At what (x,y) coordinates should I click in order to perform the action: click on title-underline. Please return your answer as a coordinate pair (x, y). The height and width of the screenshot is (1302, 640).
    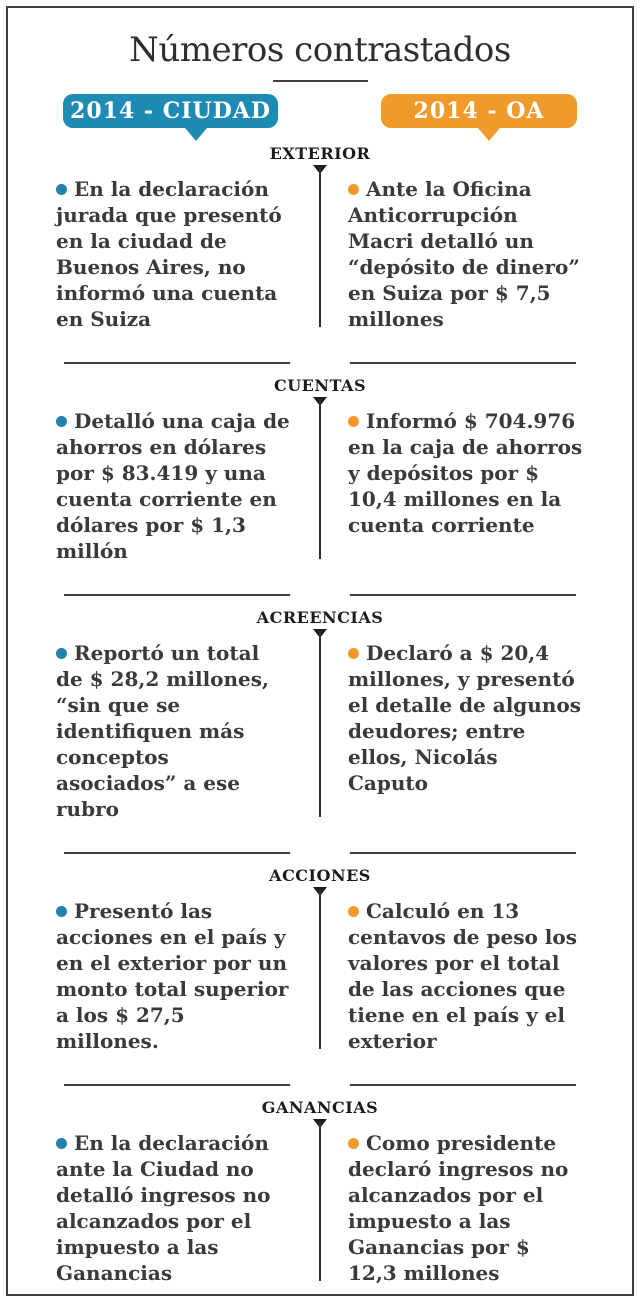
    Looking at the image, I should click on (320, 81).